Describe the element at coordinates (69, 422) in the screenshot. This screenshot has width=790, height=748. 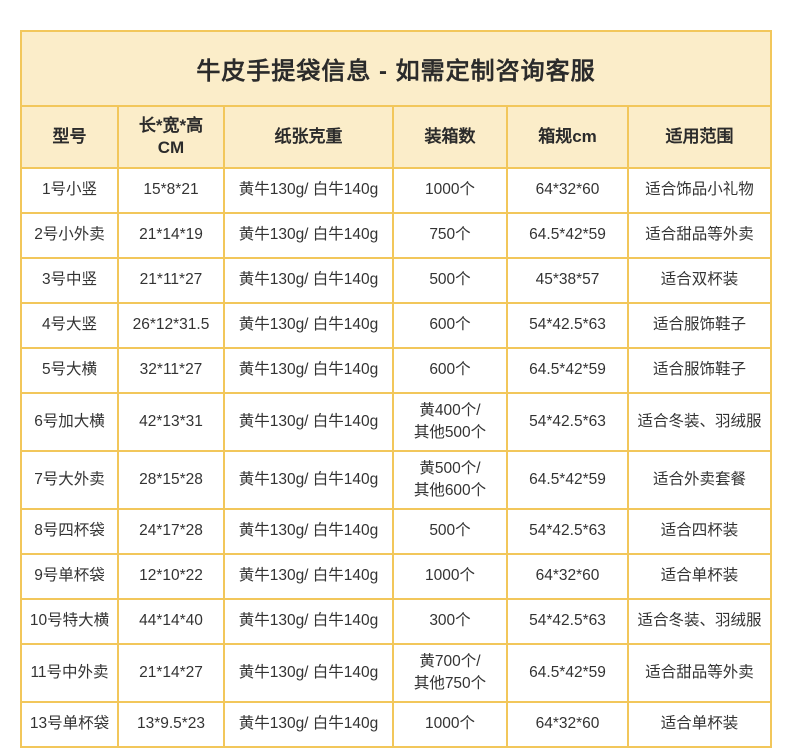
I see `table-cell: 6号加大横` at that location.